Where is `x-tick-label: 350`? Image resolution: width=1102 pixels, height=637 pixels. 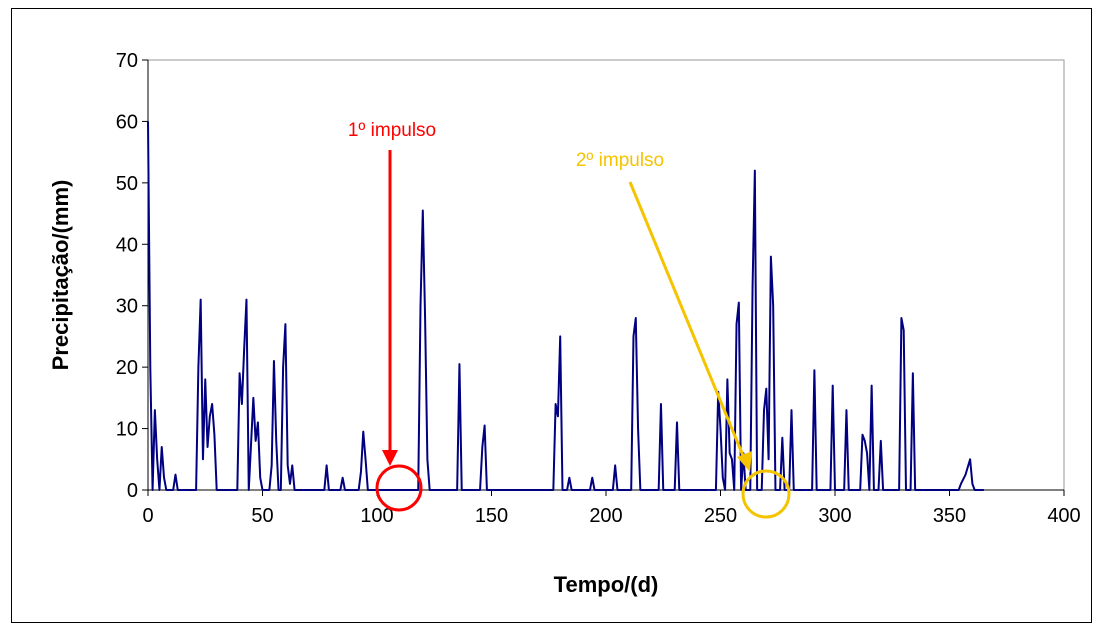 x-tick-label: 350 is located at coordinates (949, 516).